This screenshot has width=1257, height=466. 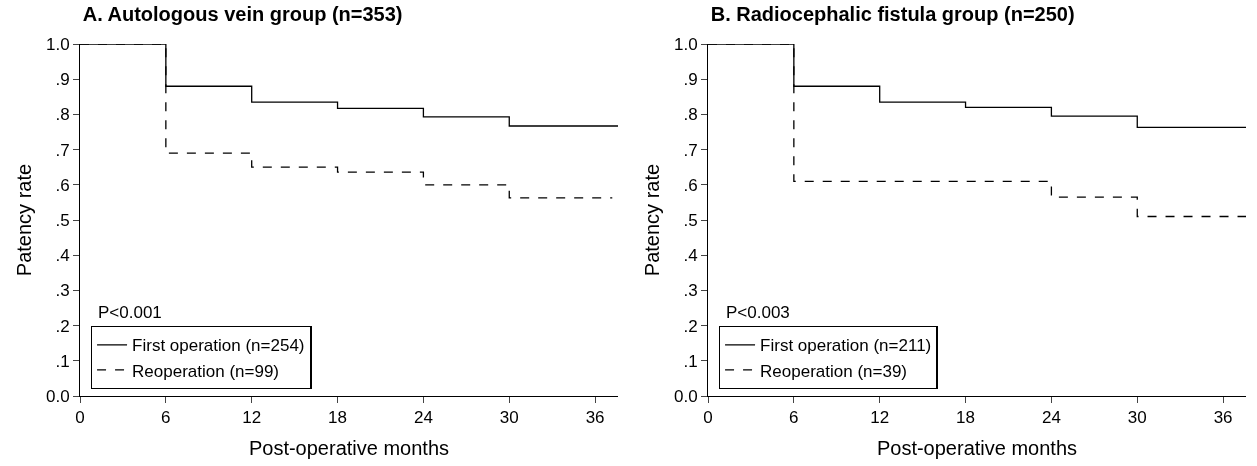 I want to click on chart-title: A. Autologous vein group (n=353), so click(x=242, y=13).